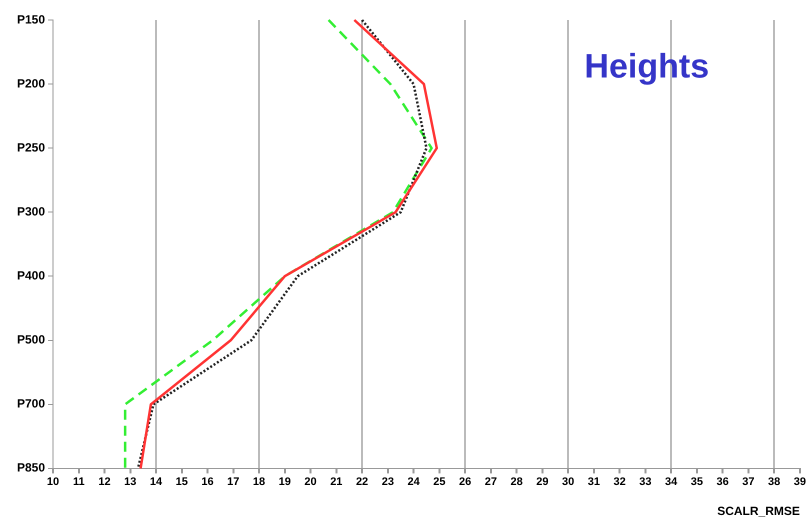 Image resolution: width=808 pixels, height=527 pixels. What do you see at coordinates (31, 19) in the screenshot?
I see `y-tick-label: P150` at bounding box center [31, 19].